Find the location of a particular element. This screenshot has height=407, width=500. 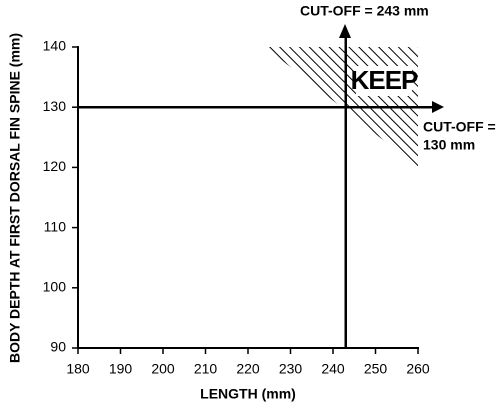

x-tick-label: 210 is located at coordinates (206, 369).